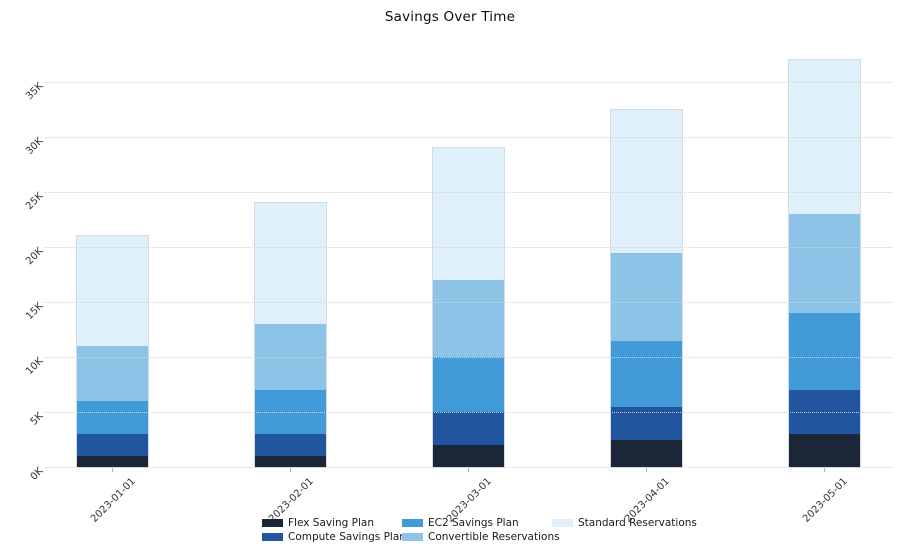 This screenshot has width=900, height=552. Describe the element at coordinates (347, 537) in the screenshot. I see `legend-label: Compute Savings Plan` at that location.